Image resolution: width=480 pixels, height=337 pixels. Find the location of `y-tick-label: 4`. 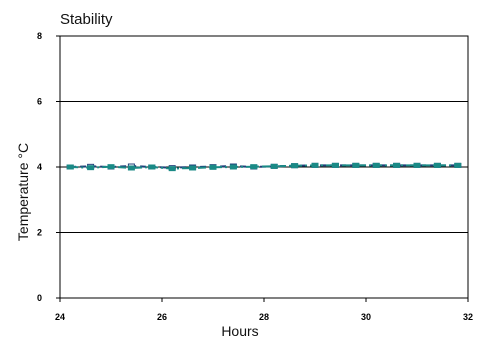

y-tick-label: 4 is located at coordinates (39, 167).